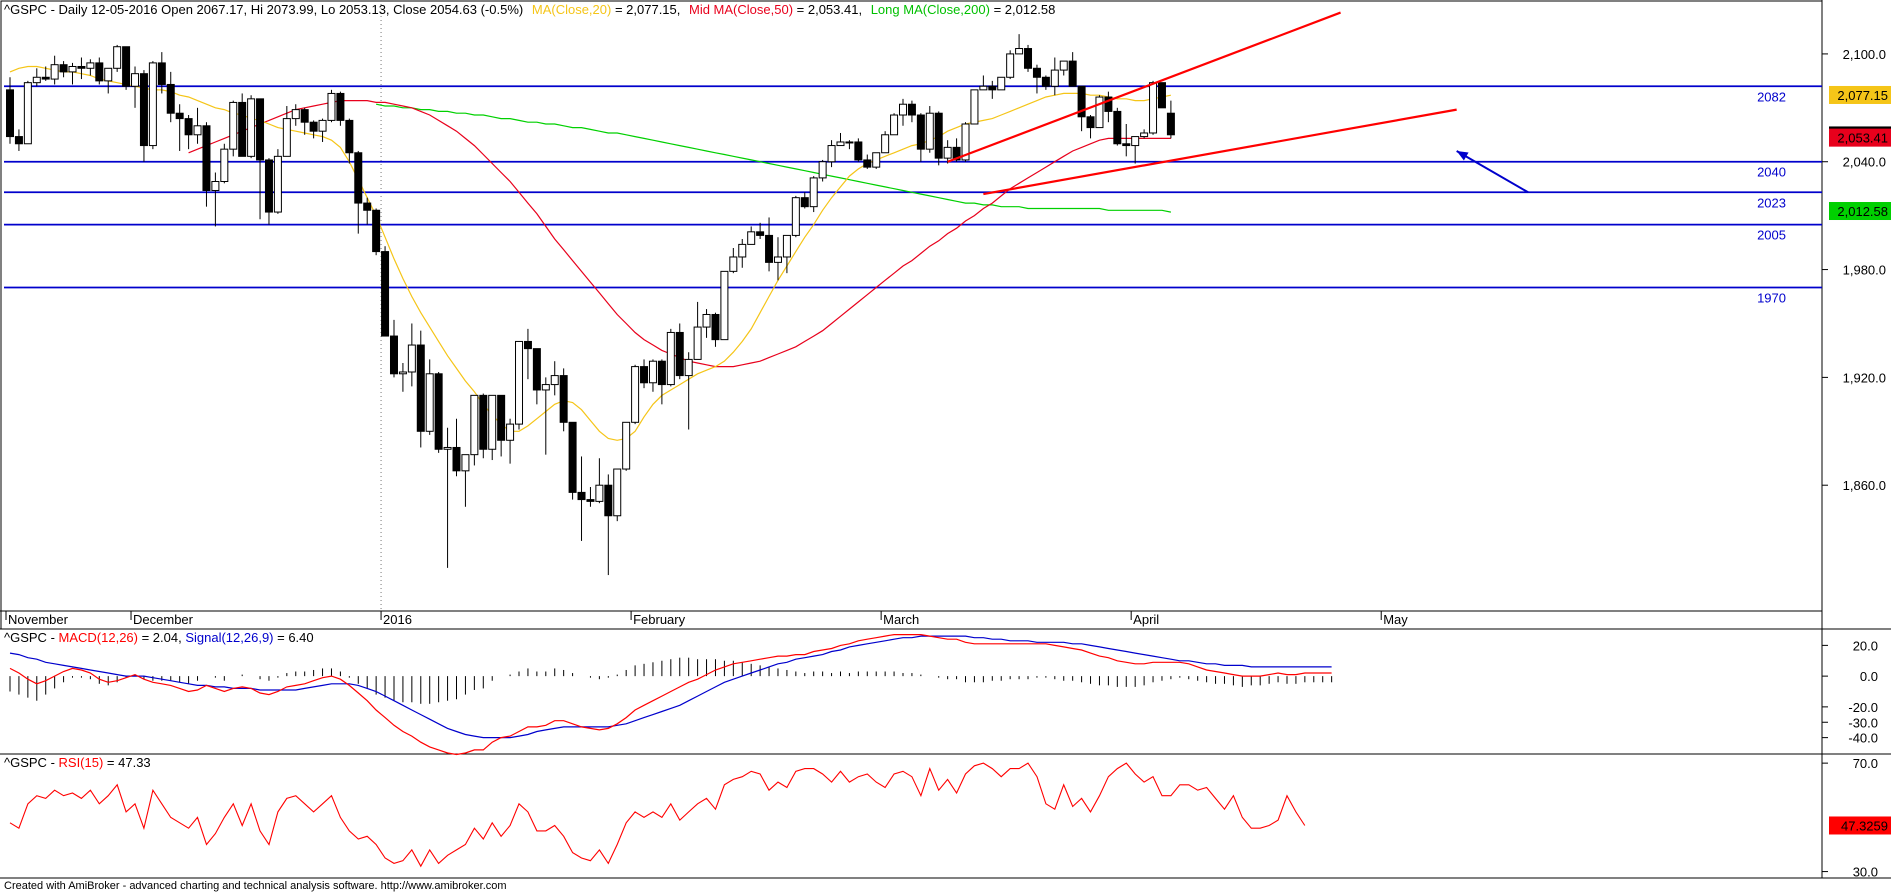  I want to click on macd-title-part: = 6.40, so click(294, 637).